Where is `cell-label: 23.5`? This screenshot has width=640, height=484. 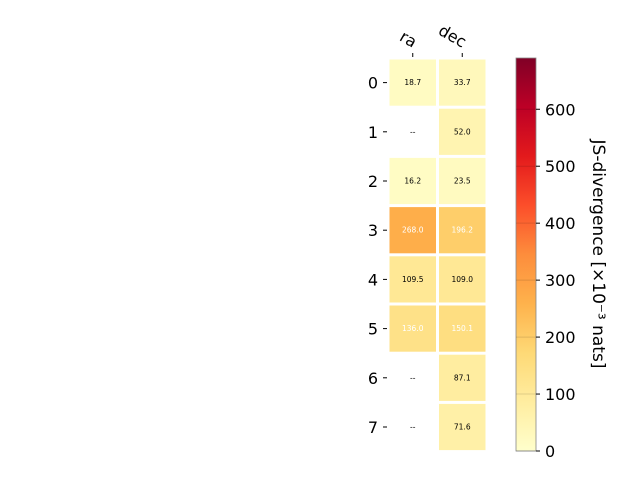 cell-label: 23.5 is located at coordinates (462, 181).